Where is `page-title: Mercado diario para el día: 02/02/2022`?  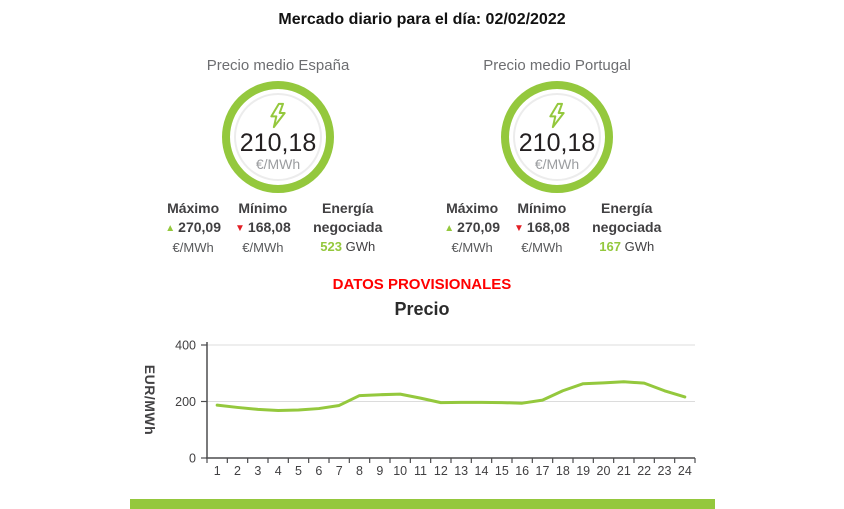
page-title: Mercado diario para el día: 02/02/2022 is located at coordinates (422, 19).